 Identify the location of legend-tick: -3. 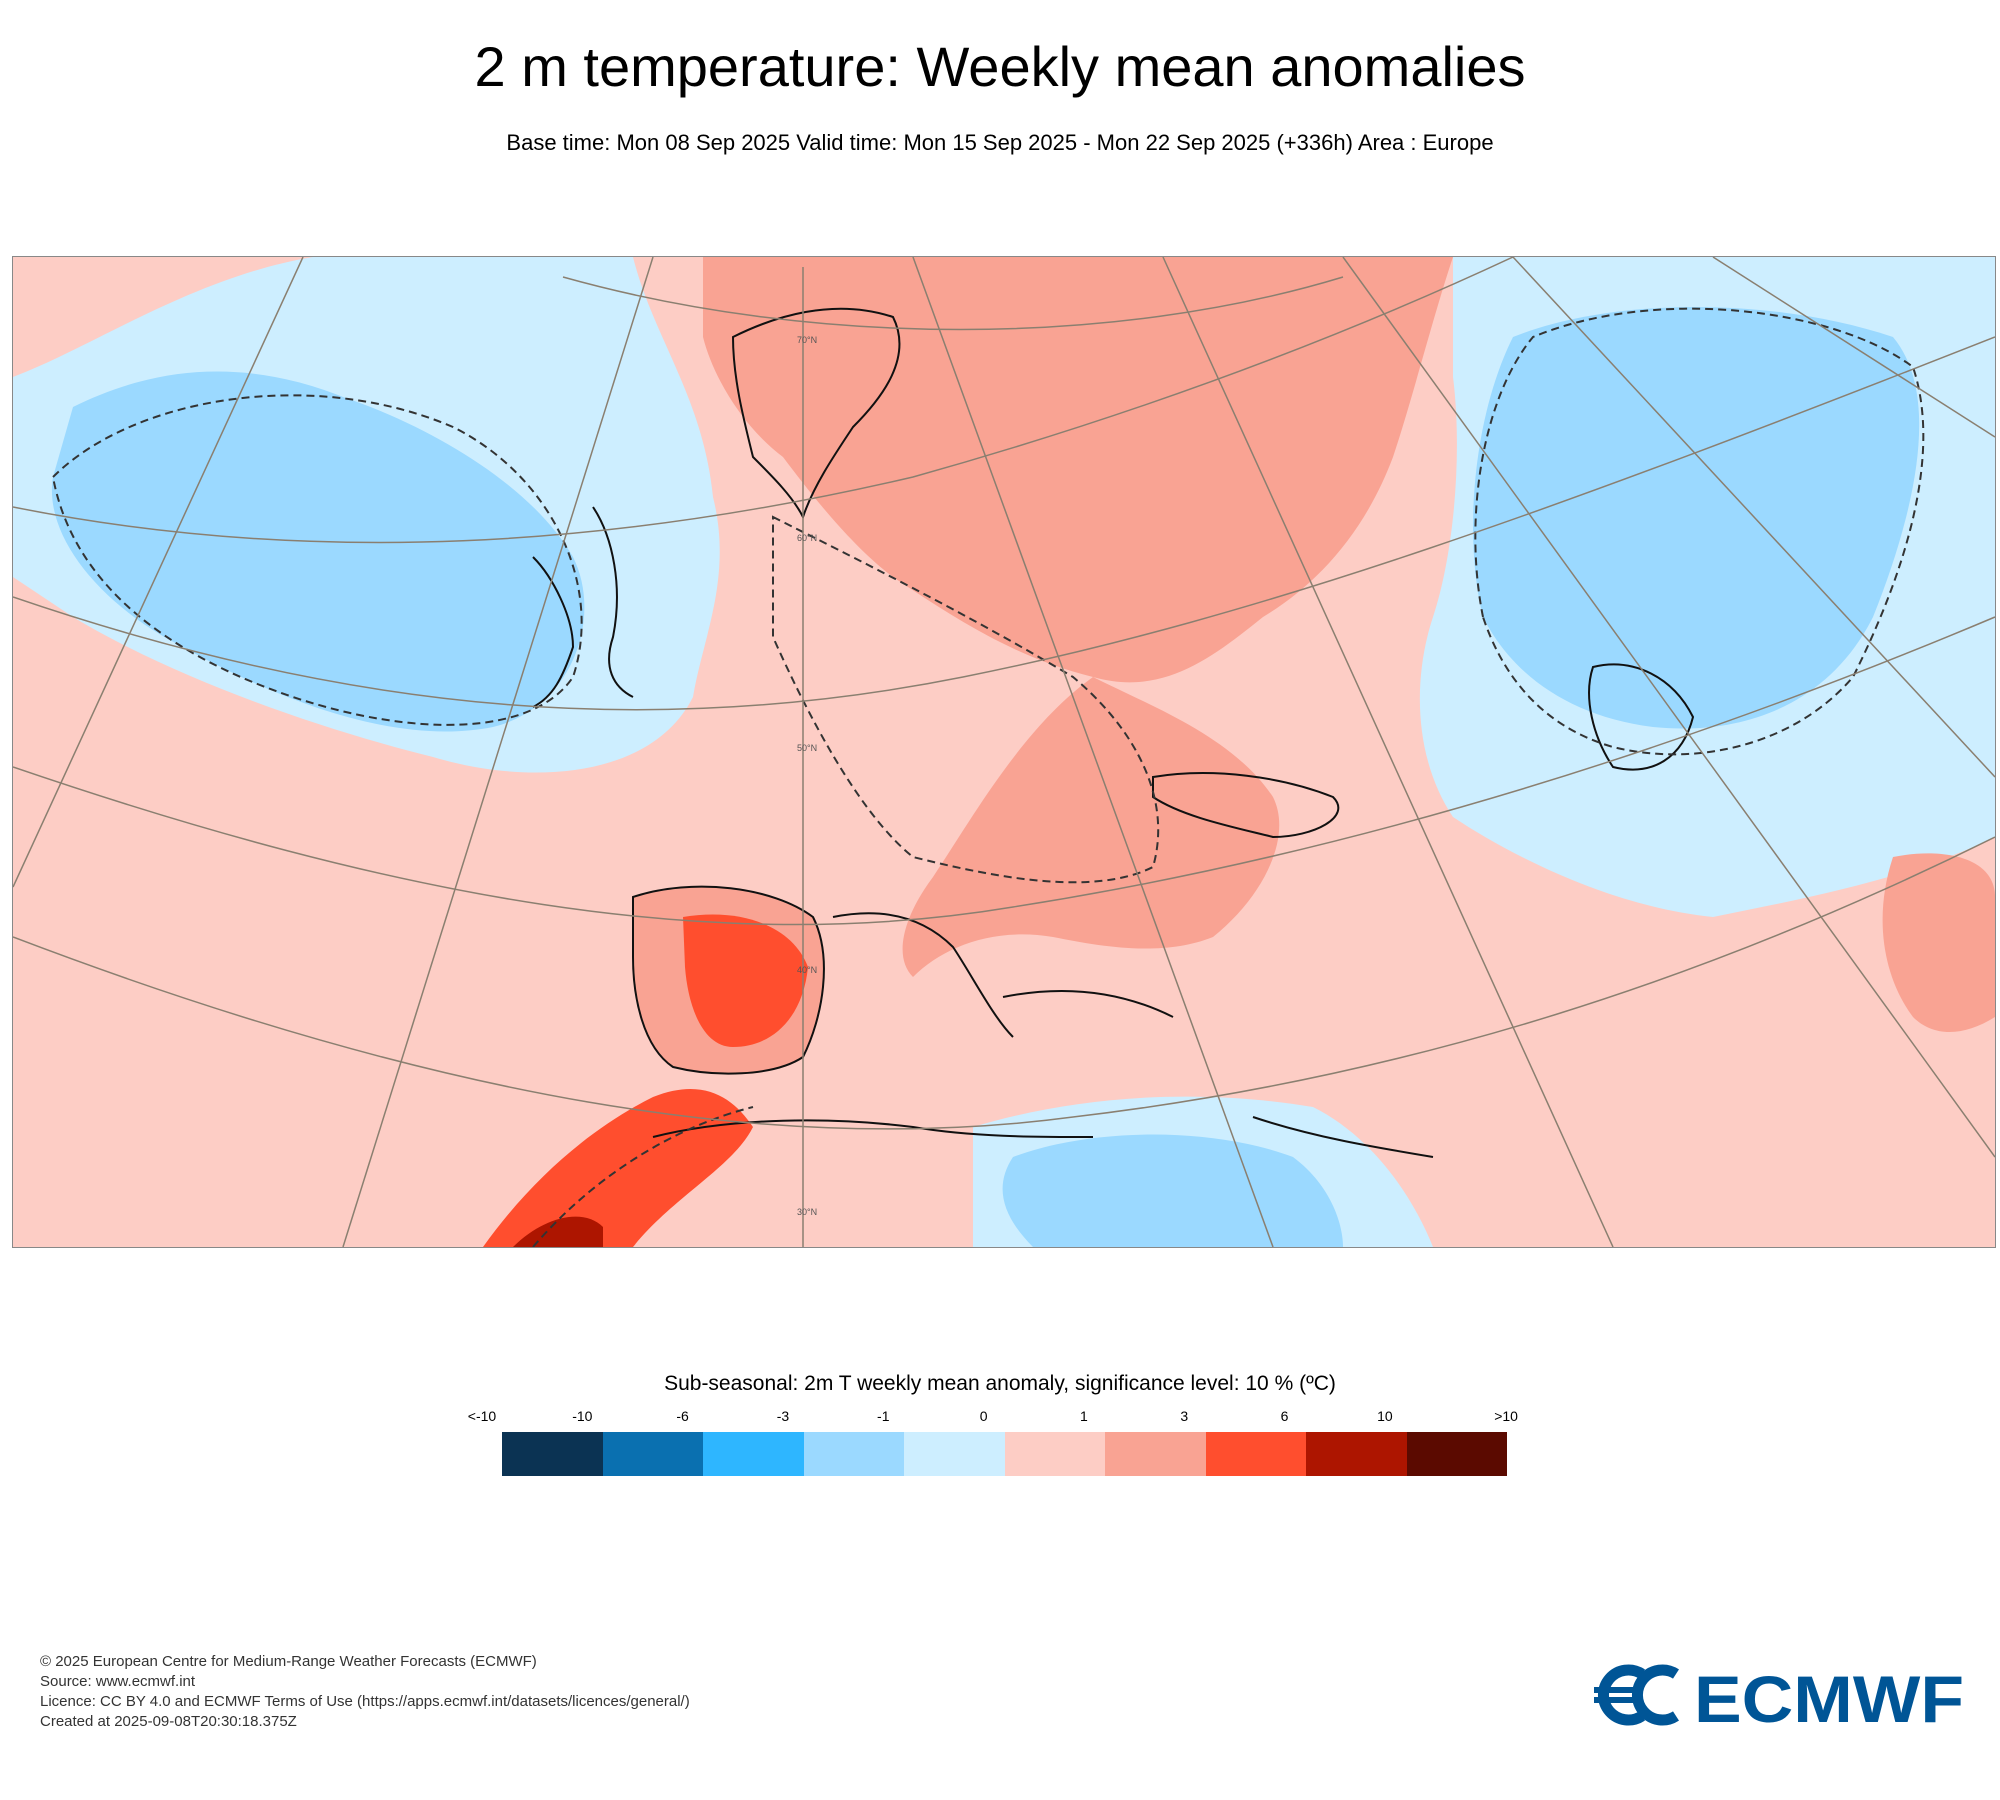
(783, 1416).